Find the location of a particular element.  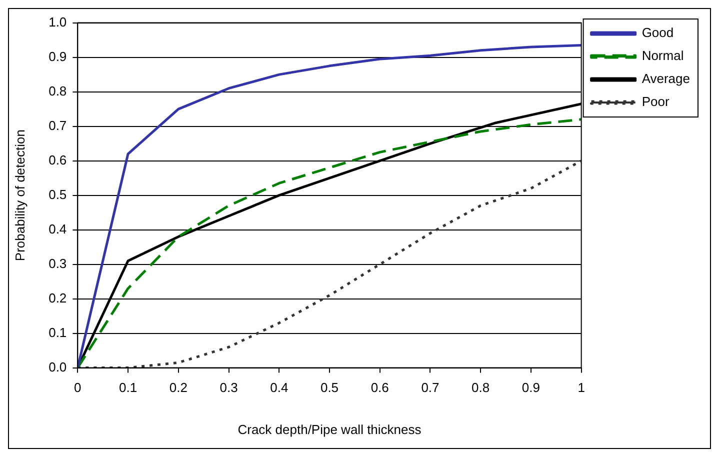

y-tick-label: 0.1 is located at coordinates (57, 332).